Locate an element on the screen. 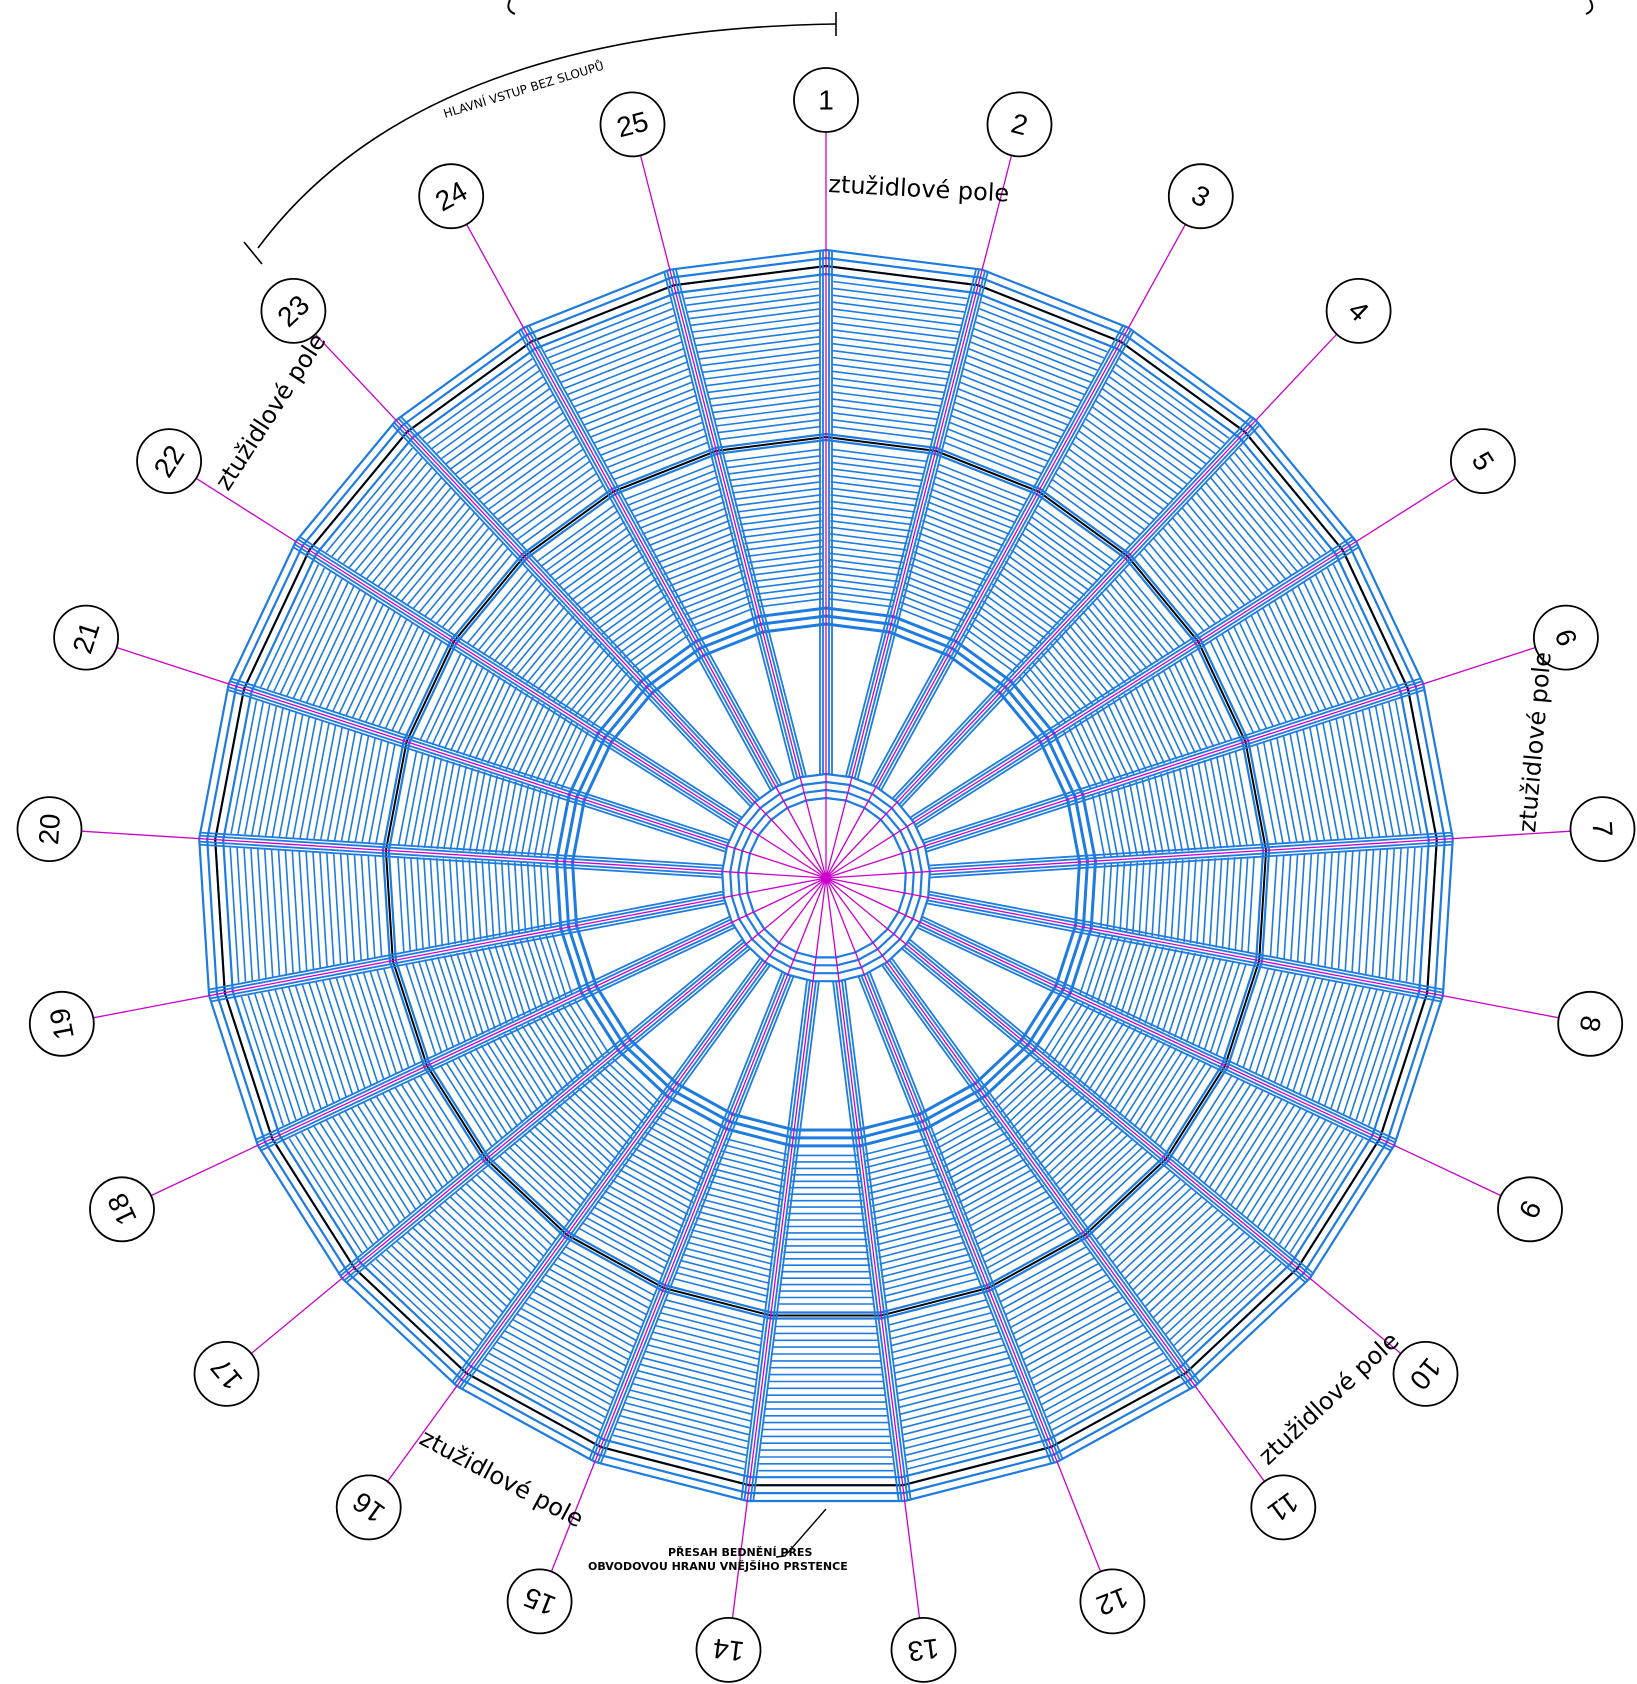  crown-ring-line is located at coordinates (826, 877).